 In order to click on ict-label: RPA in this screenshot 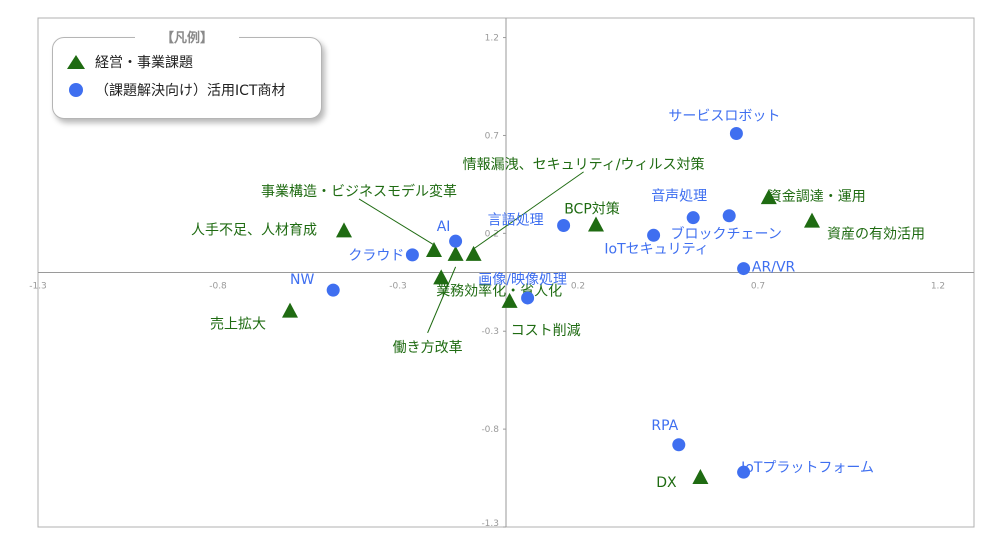, I will do `click(664, 426)`.